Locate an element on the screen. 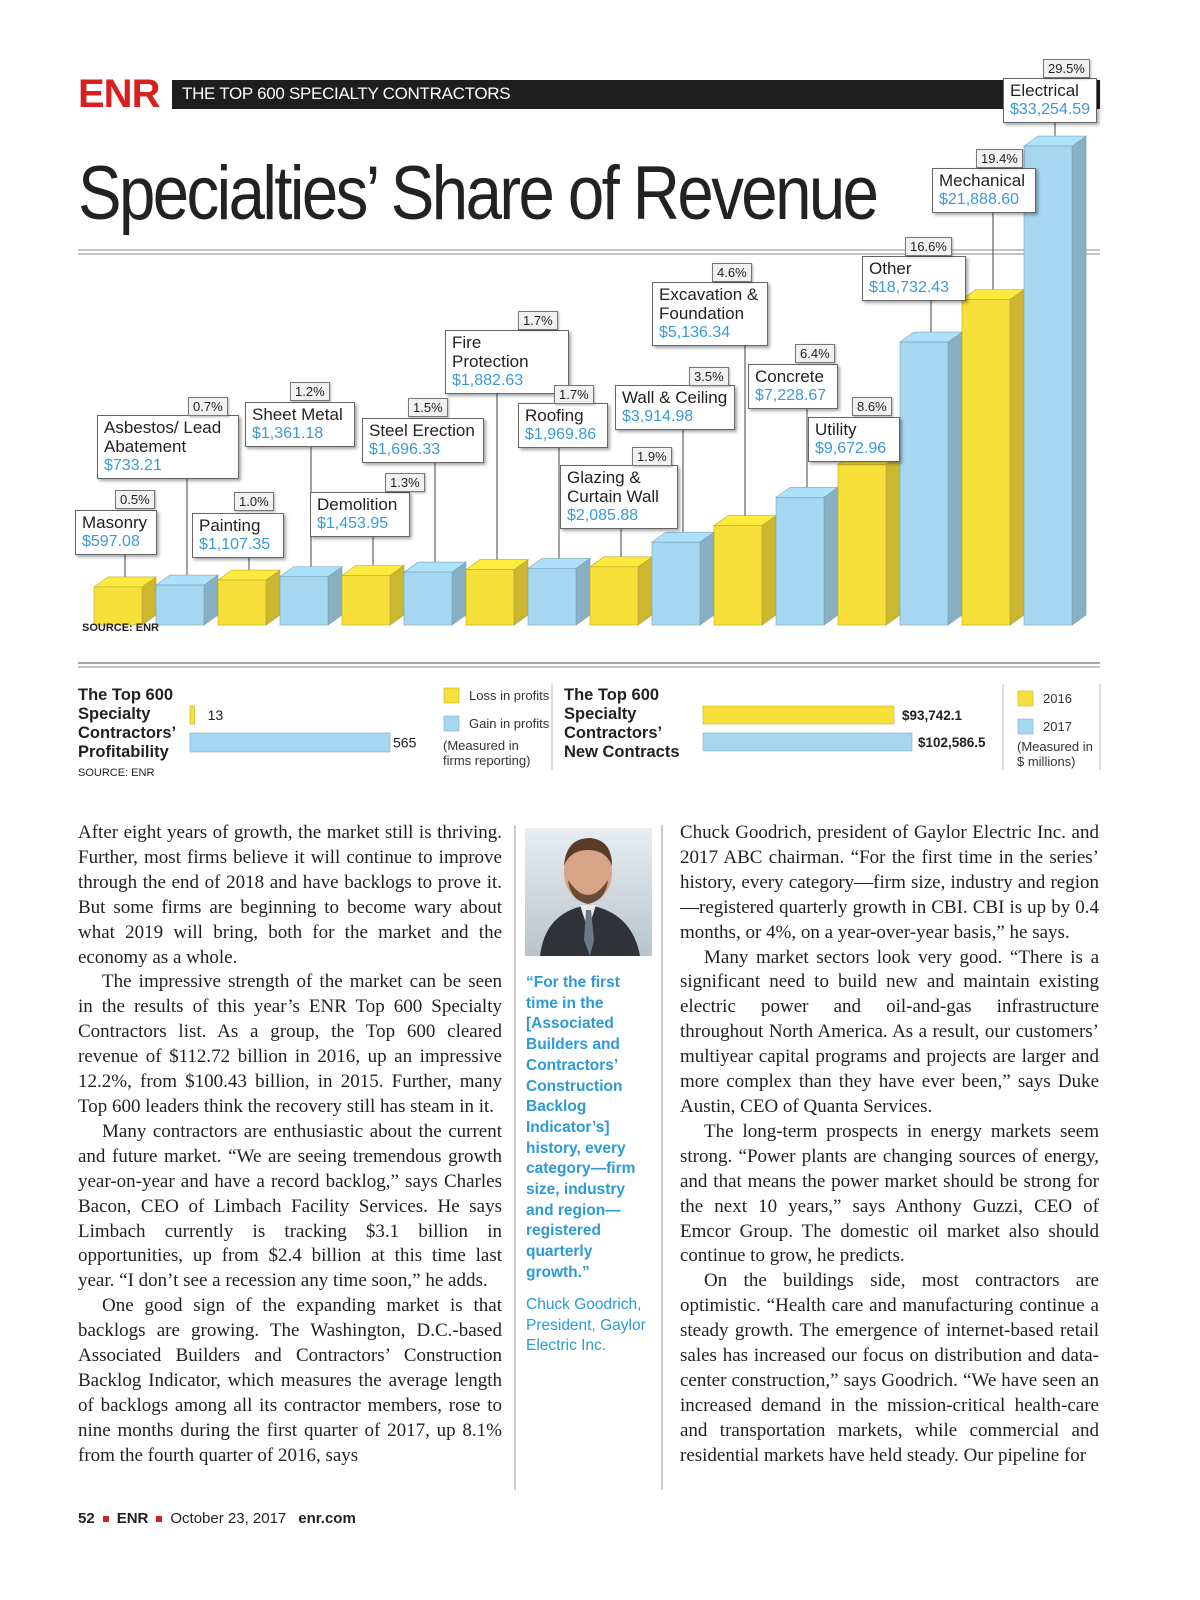 The height and width of the screenshot is (1600, 1200). category-label: Steel Erection is located at coordinates (422, 430).